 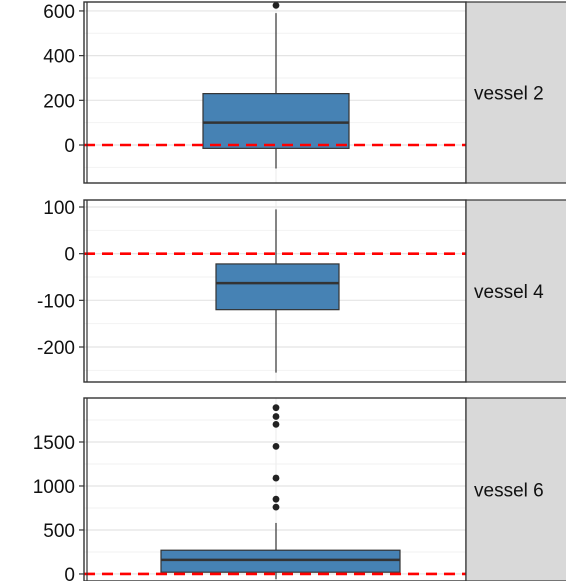 I want to click on y-tick-label: -100, so click(x=56, y=301).